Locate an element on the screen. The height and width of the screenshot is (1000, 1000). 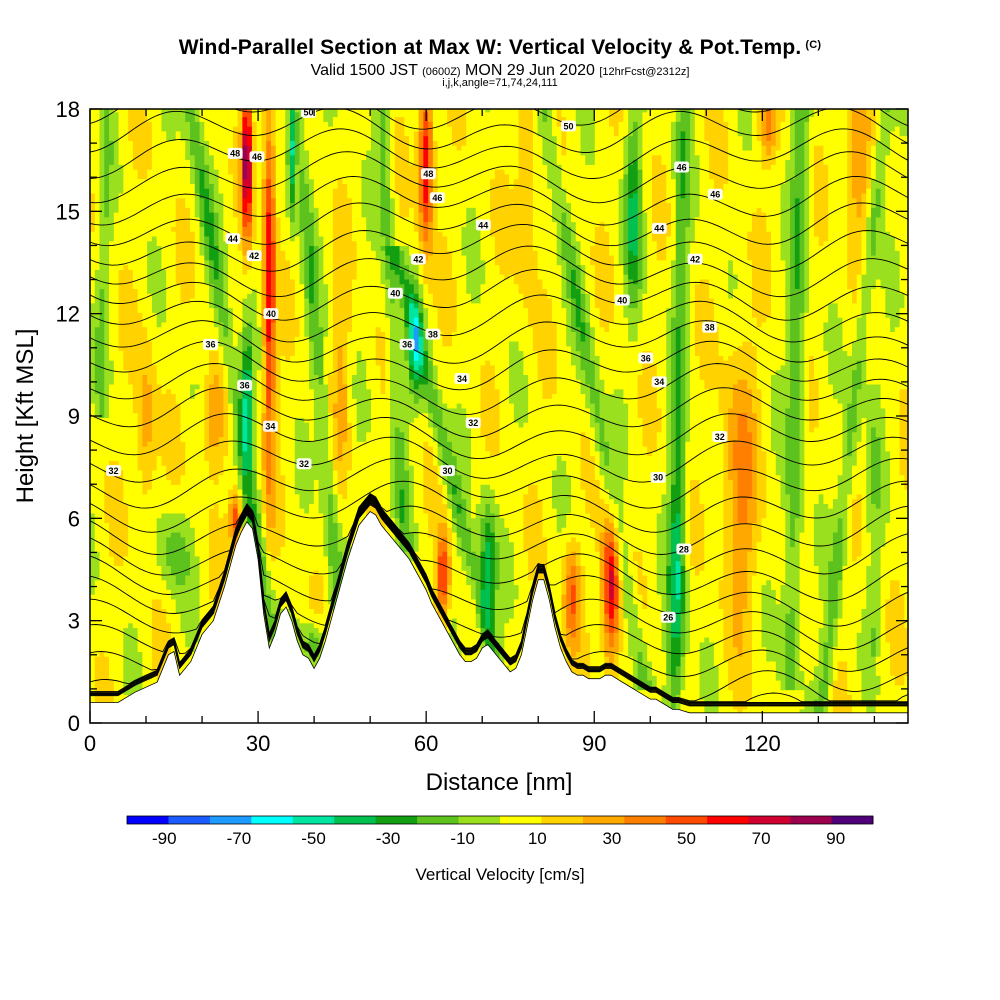
colorbar-tick-label: 70 is located at coordinates (761, 838).